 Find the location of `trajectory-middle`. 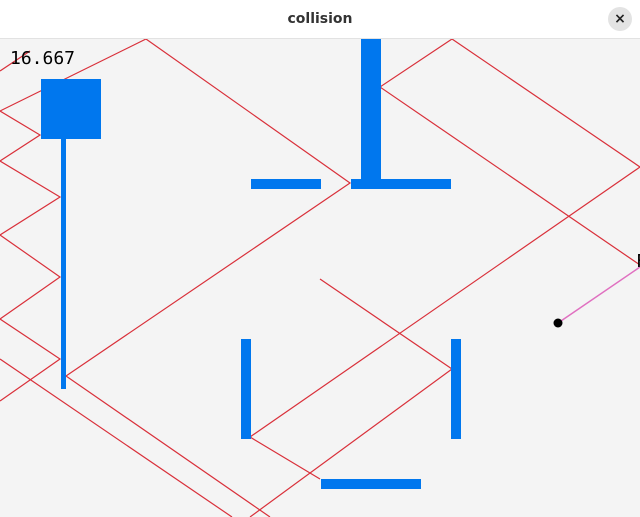

trajectory-middle is located at coordinates (386, 324).